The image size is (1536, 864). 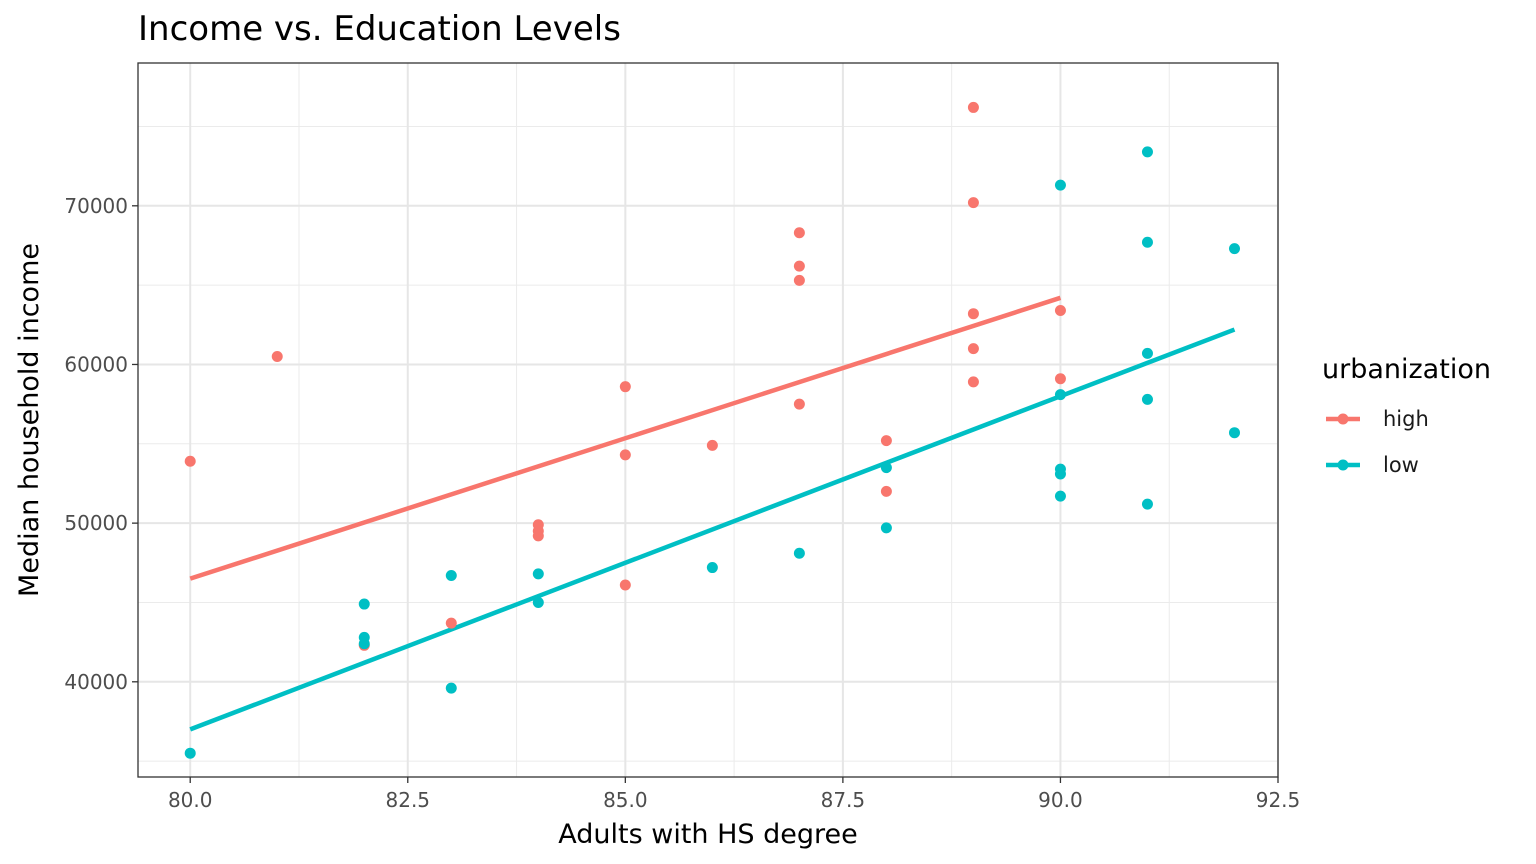 What do you see at coordinates (843, 800) in the screenshot?
I see `x-tick-label: 87.5` at bounding box center [843, 800].